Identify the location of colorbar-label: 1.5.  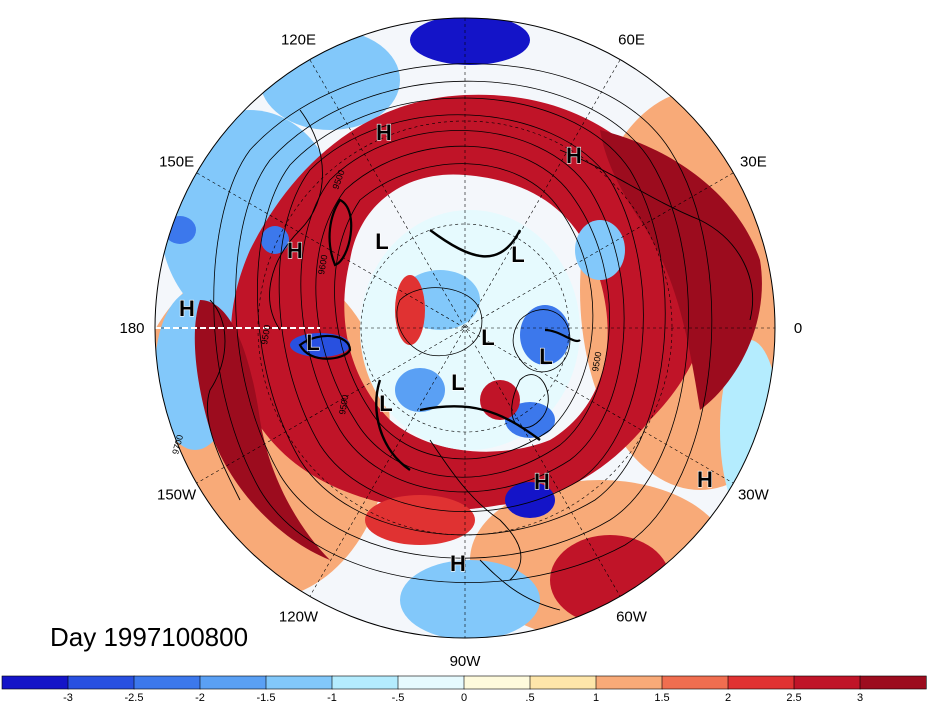
(661, 697).